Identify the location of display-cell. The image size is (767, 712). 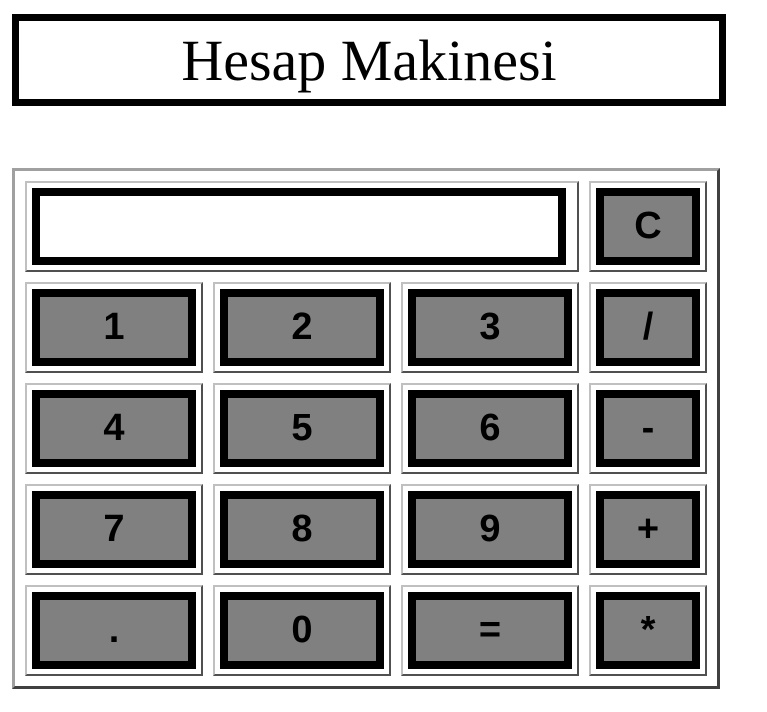
(302, 226).